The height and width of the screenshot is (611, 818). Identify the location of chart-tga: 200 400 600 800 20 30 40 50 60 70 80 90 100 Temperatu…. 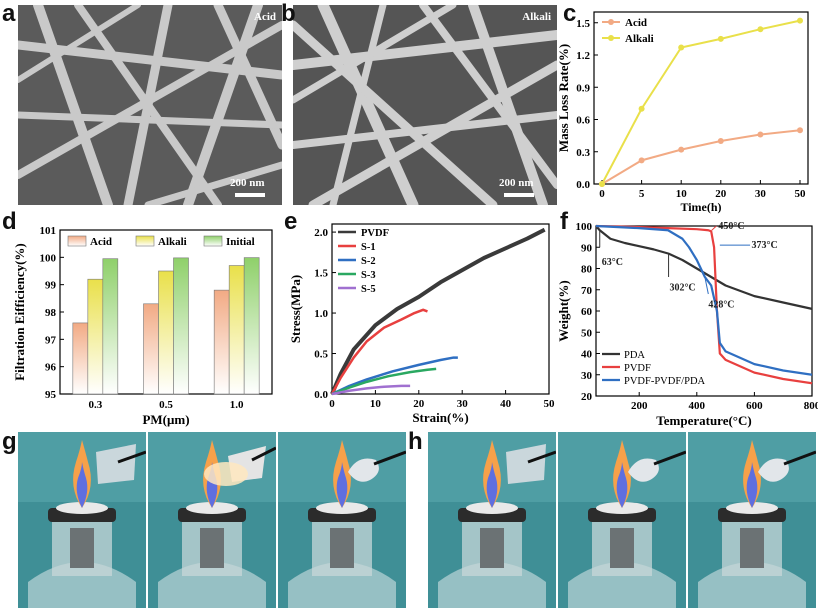
(687, 324).